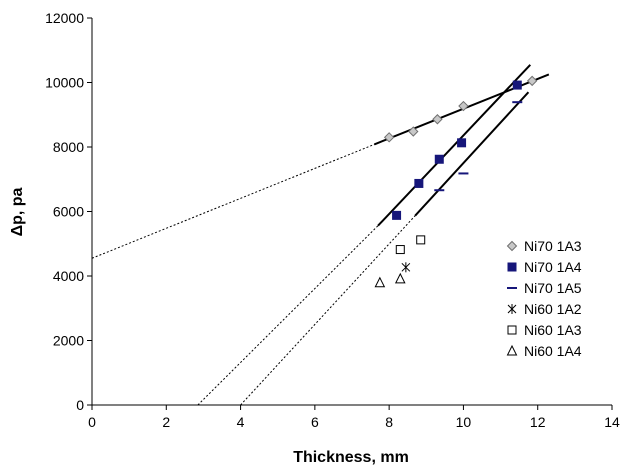  What do you see at coordinates (68, 212) in the screenshot?
I see `y-tick-label: 6000` at bounding box center [68, 212].